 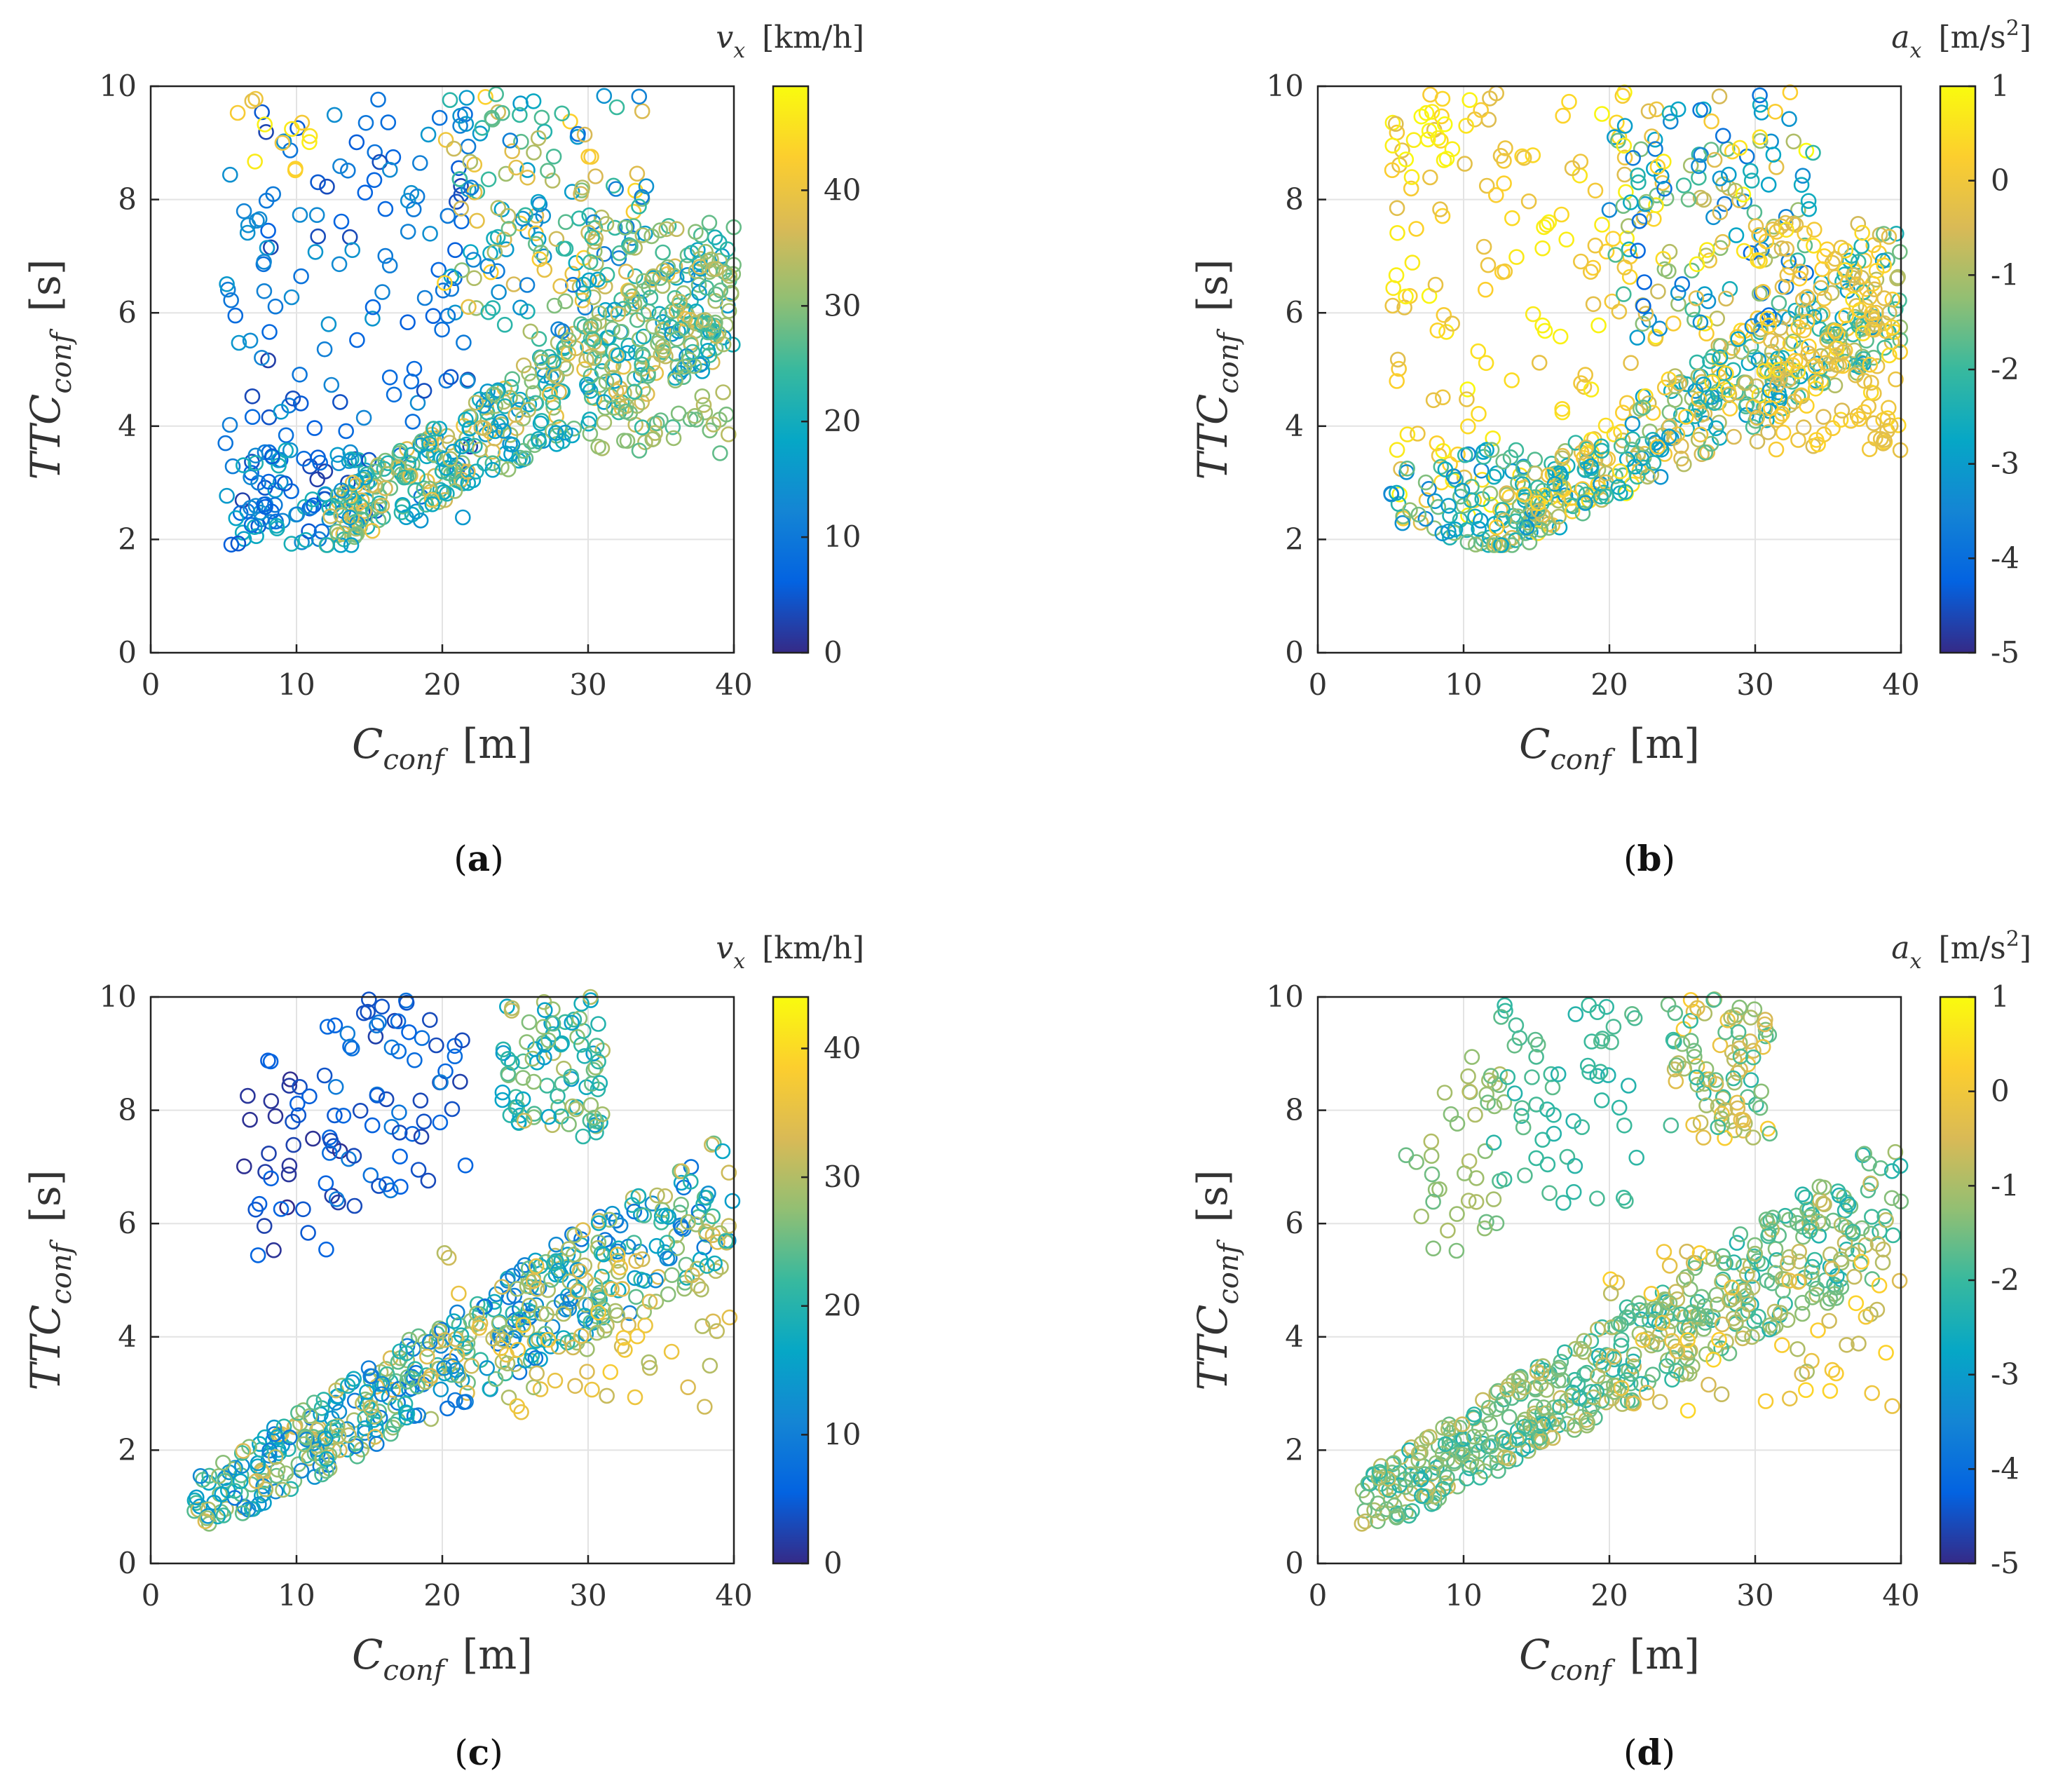 What do you see at coordinates (1294, 1563) in the screenshot?
I see `y-tick-label: 0` at bounding box center [1294, 1563].